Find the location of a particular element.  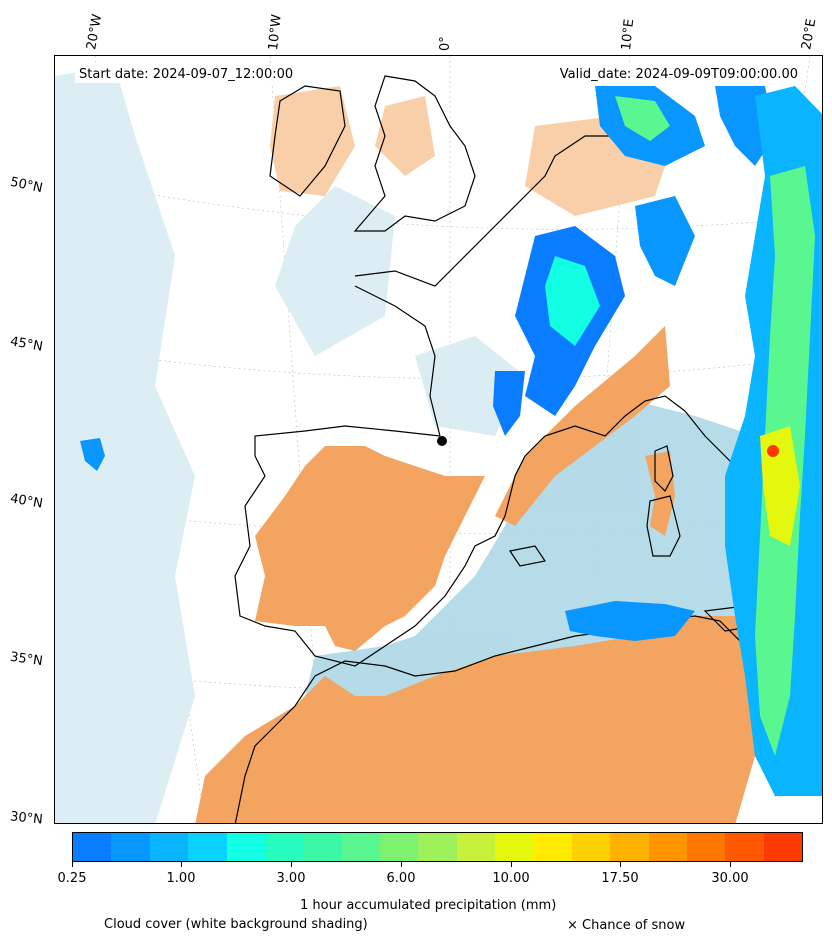

coast-iberia is located at coordinates (380, 546).